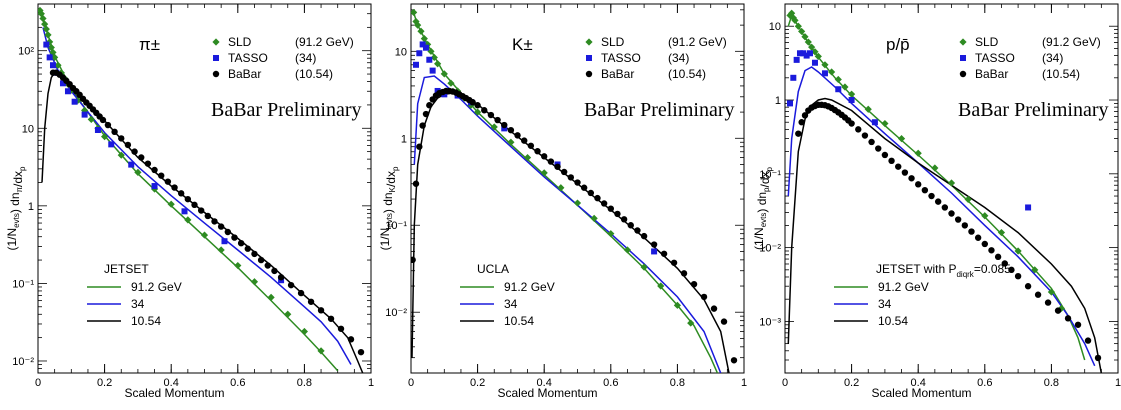 The height and width of the screenshot is (410, 1121). What do you see at coordinates (411, 383) in the screenshot?
I see `x-tick-label: 0` at bounding box center [411, 383].